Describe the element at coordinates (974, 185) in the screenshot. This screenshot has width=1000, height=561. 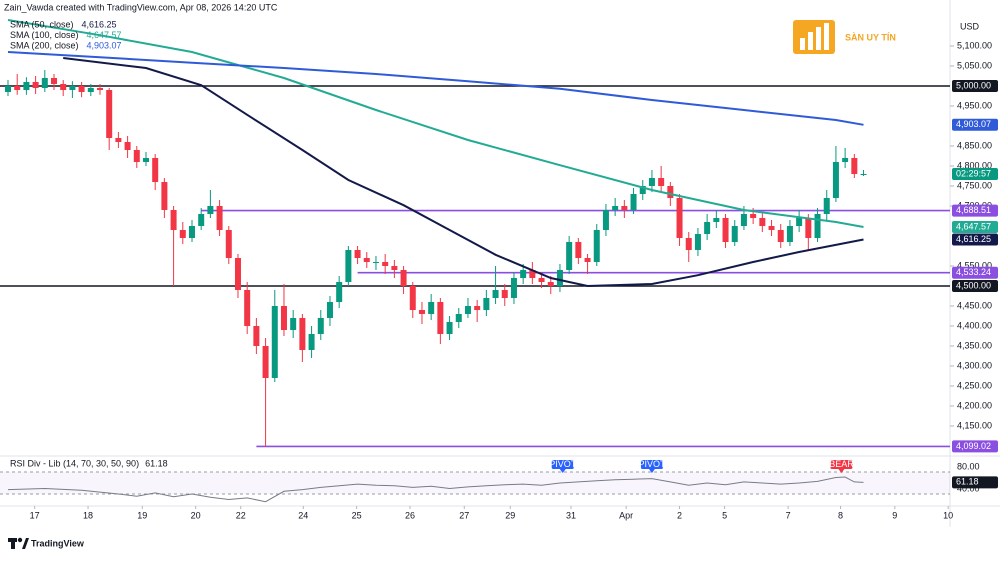
I see `y-tick-label: 4,750.00` at that location.